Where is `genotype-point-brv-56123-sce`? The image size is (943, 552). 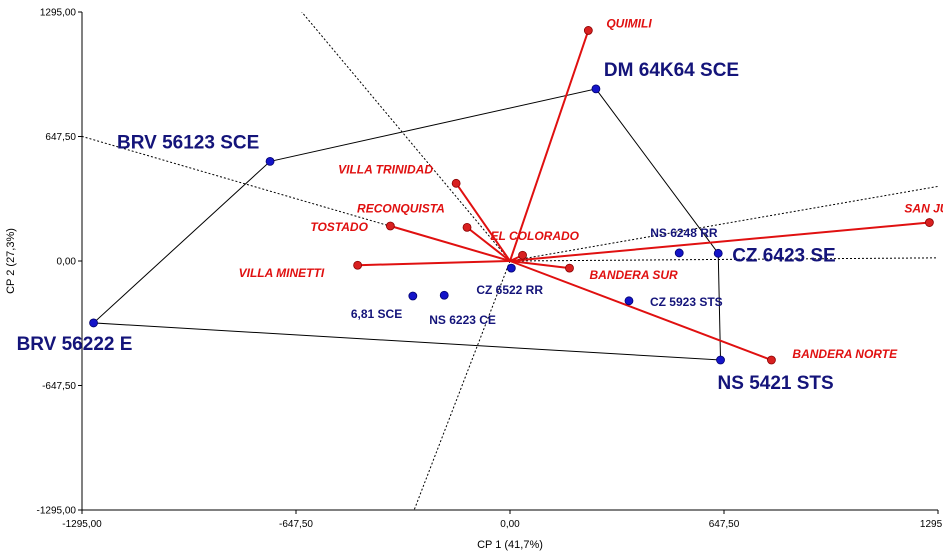
genotype-point-brv-56123-sce is located at coordinates (270, 161).